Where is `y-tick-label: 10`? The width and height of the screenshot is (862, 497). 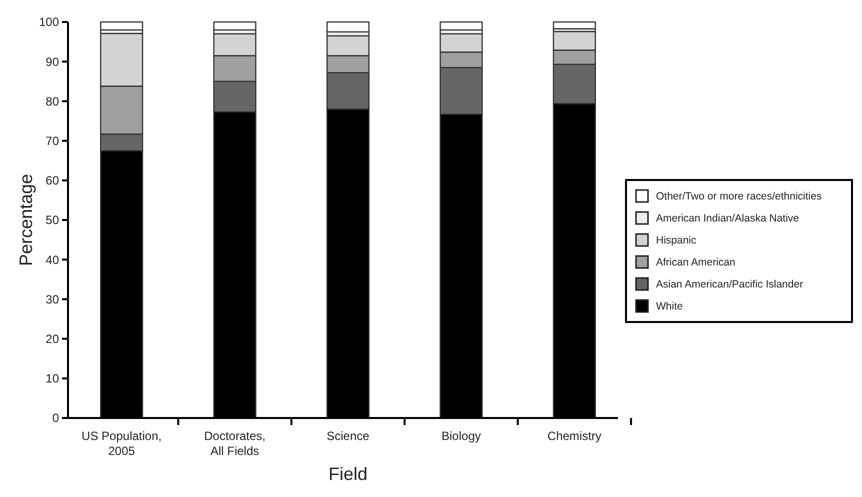
y-tick-label: 10 is located at coordinates (53, 379).